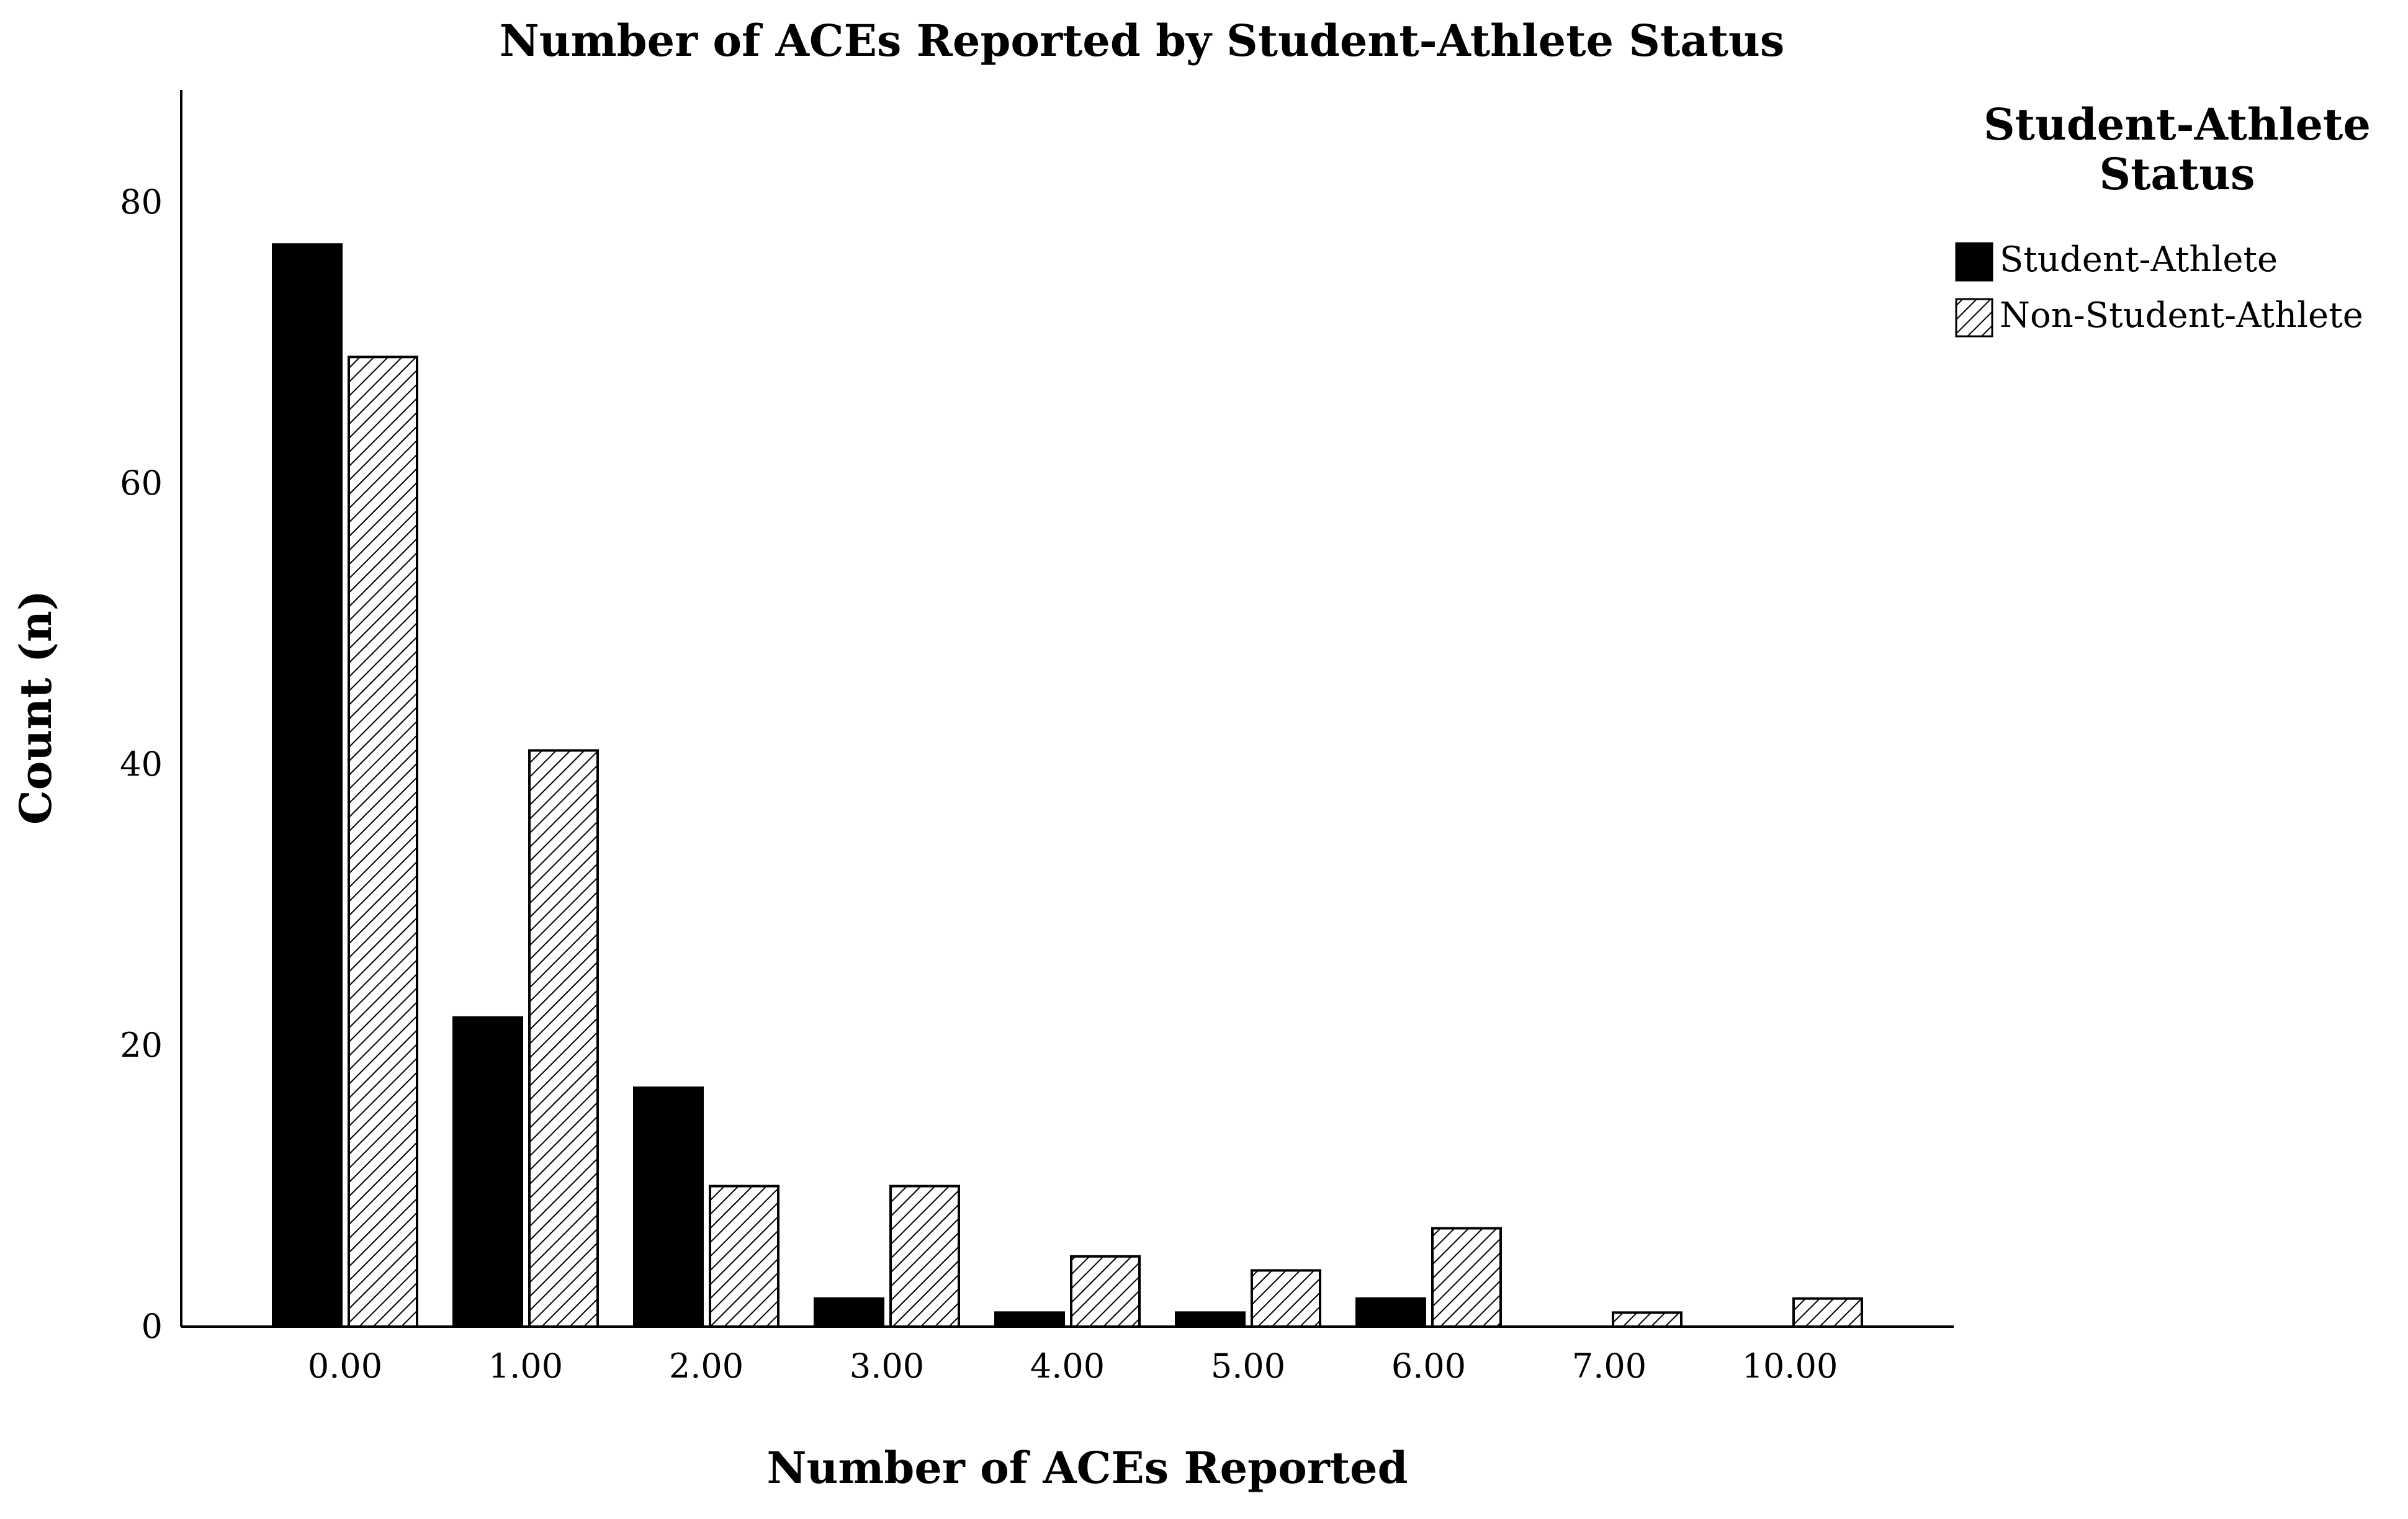 Image resolution: width=2408 pixels, height=1519 pixels. I want to click on x-tick-label: 0.00, so click(345, 1366).